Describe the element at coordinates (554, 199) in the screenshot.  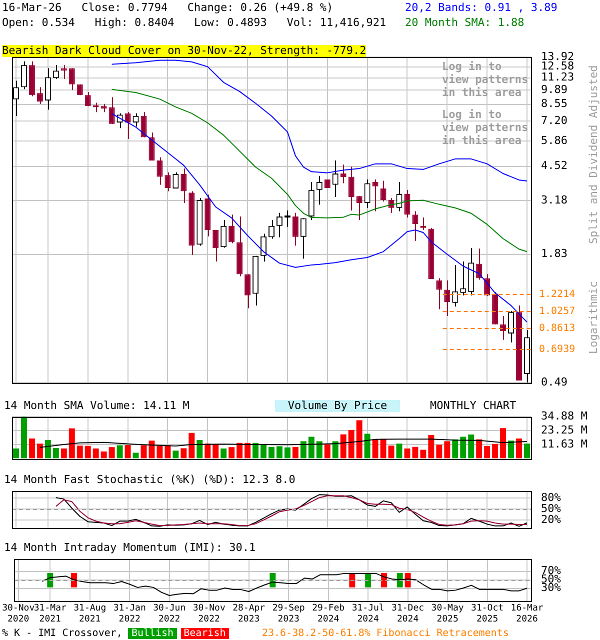
I see `y-tick-label: 3.18` at that location.